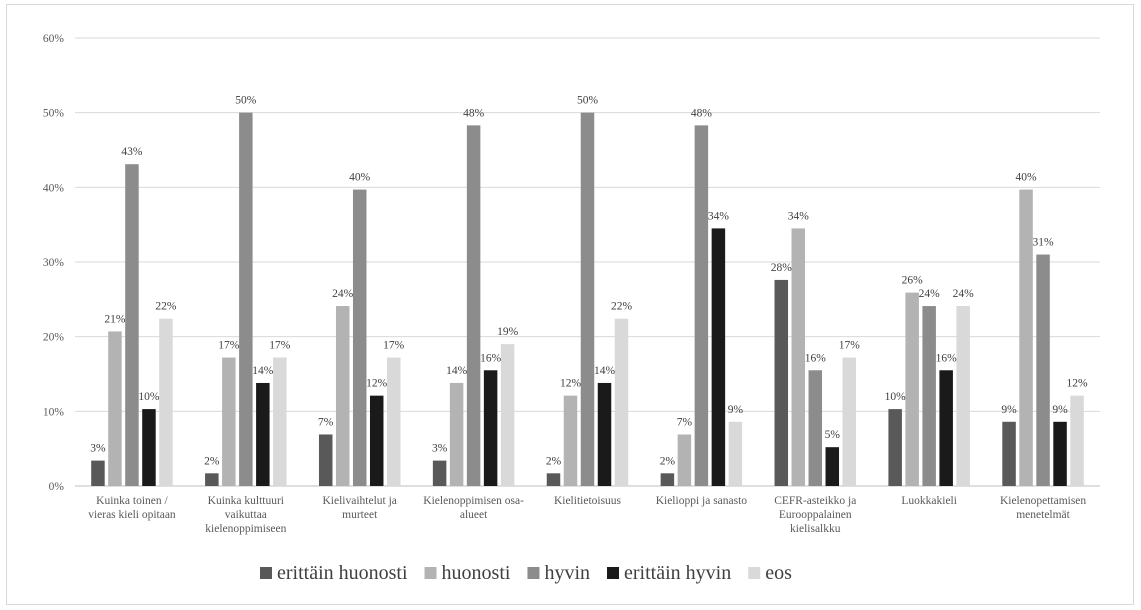 The height and width of the screenshot is (610, 1141). Describe the element at coordinates (1044, 243) in the screenshot. I see `data-label: 31%` at that location.